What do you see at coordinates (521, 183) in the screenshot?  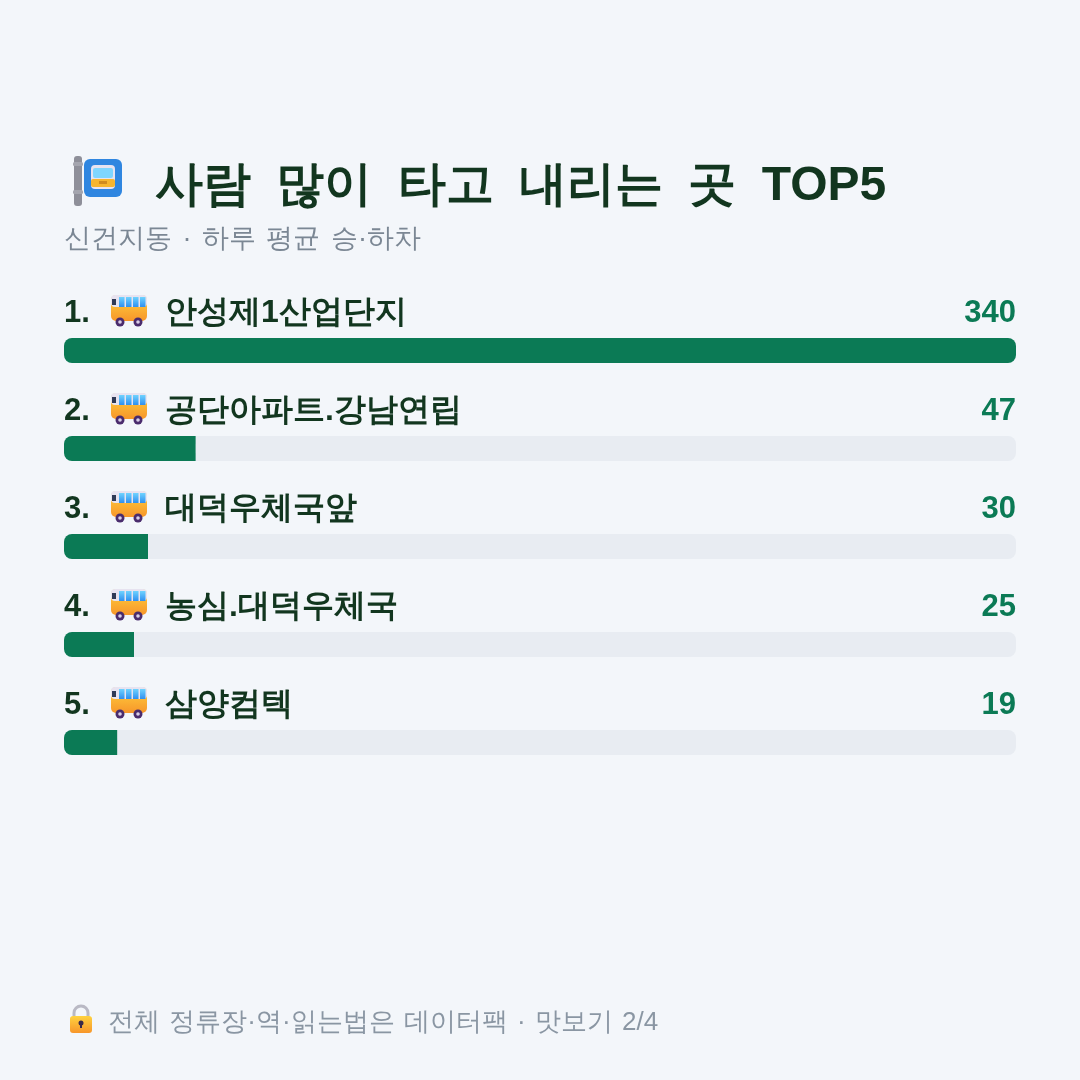 I see `title: 사람 많이 타고 내리는 곳 TOP5` at bounding box center [521, 183].